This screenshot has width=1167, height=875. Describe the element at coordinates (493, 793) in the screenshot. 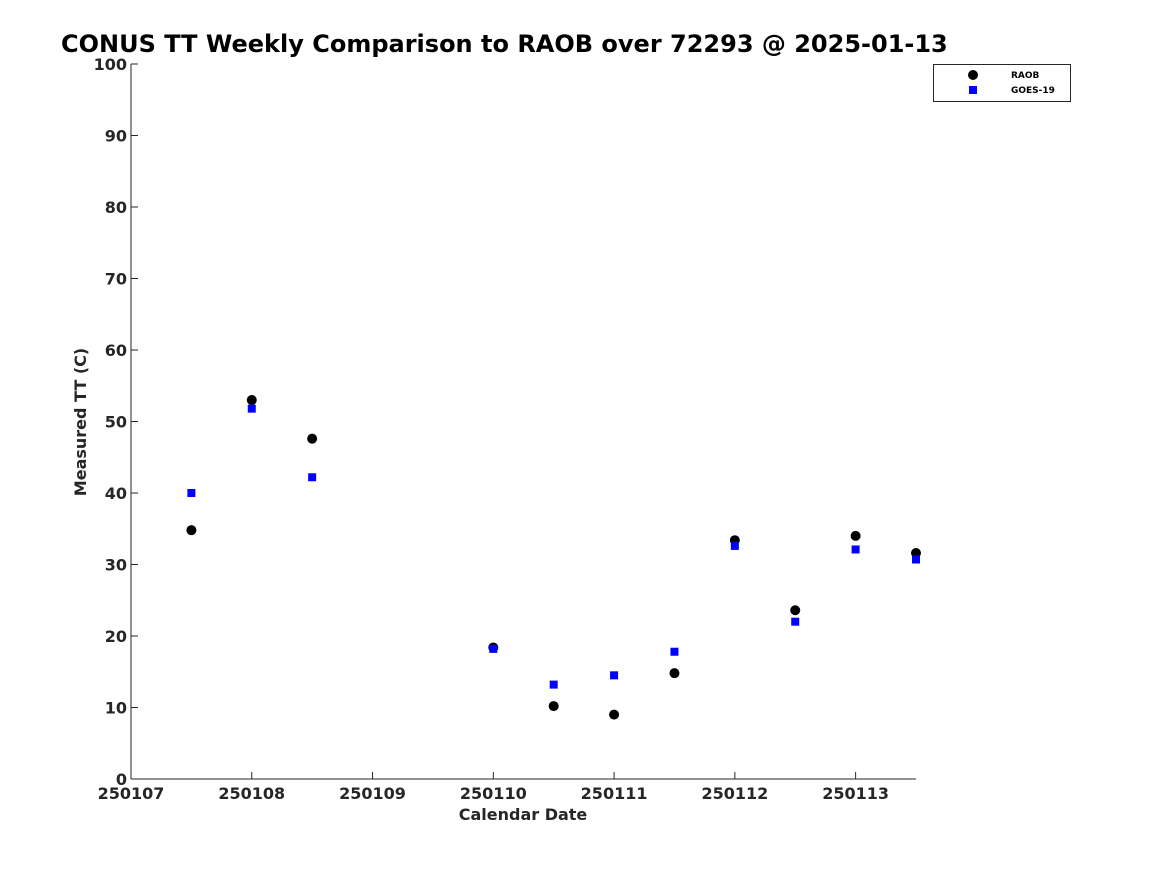

I see `x-tick-label: 250110` at that location.